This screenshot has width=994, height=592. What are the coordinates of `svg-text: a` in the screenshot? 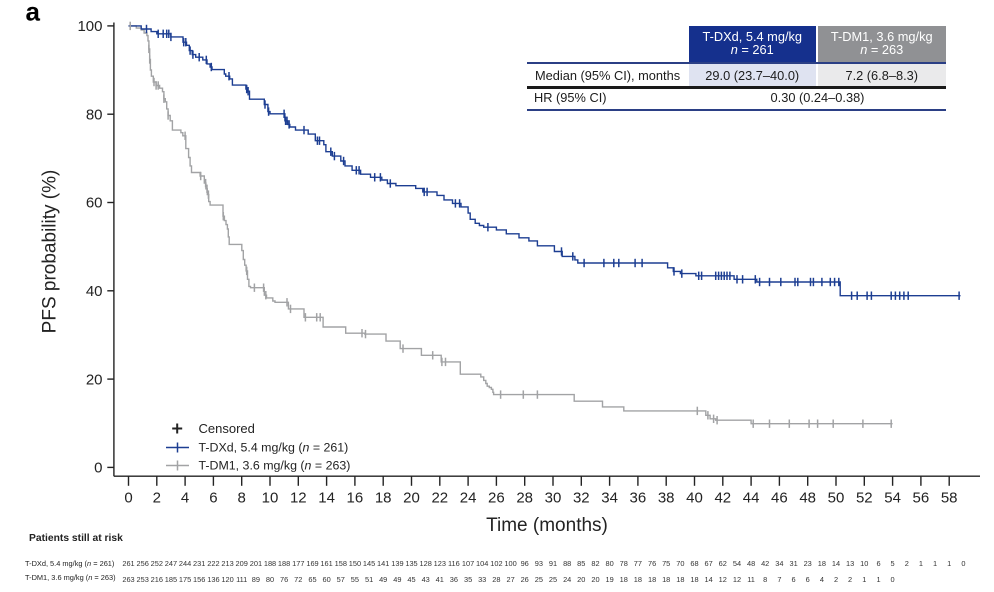 It's located at (33, 13).